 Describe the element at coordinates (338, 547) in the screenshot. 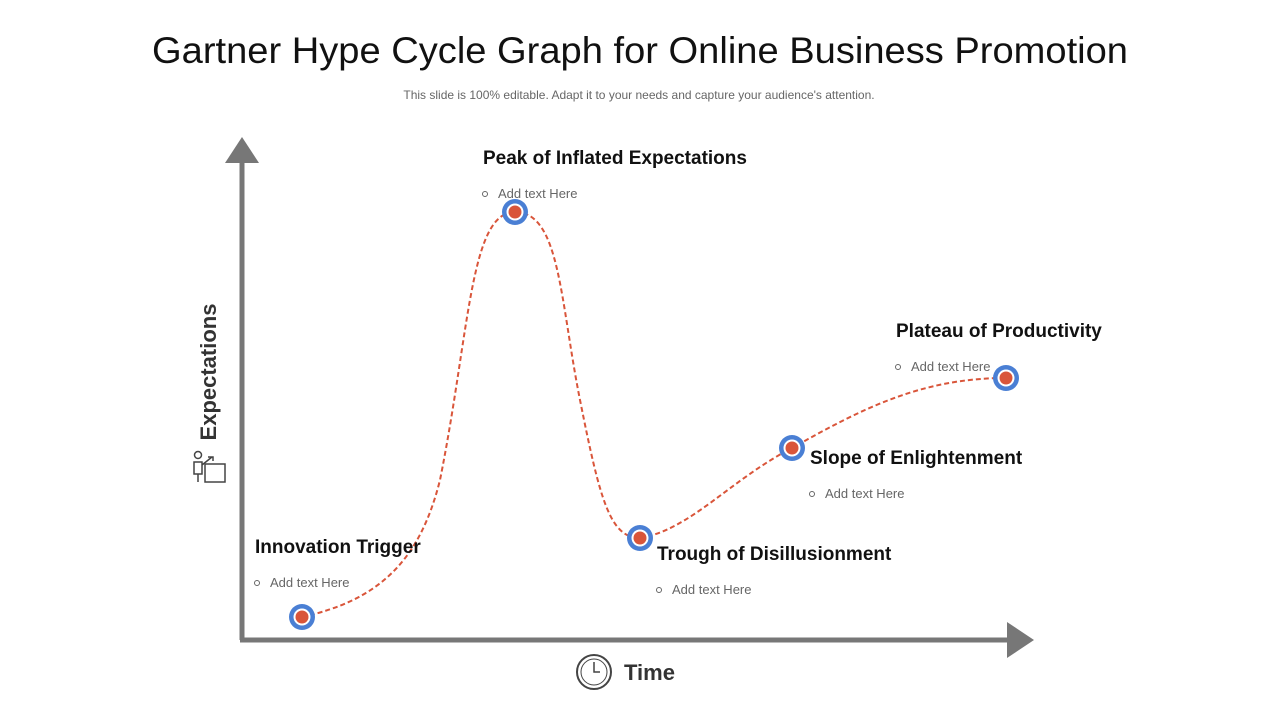

I see `stage-title: Innovation Trigger` at that location.